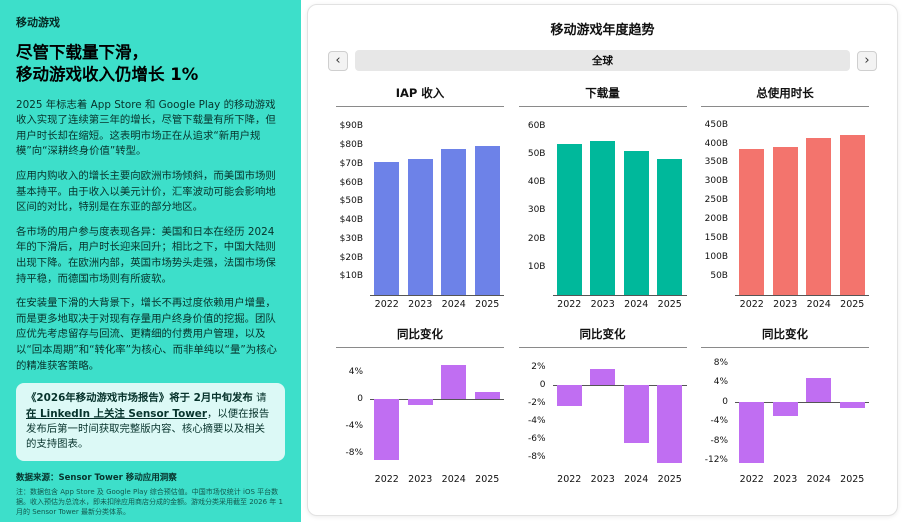 Image resolution: width=903 pixels, height=522 pixels. What do you see at coordinates (720, 362) in the screenshot?
I see `y-tick-label: 8%` at bounding box center [720, 362].